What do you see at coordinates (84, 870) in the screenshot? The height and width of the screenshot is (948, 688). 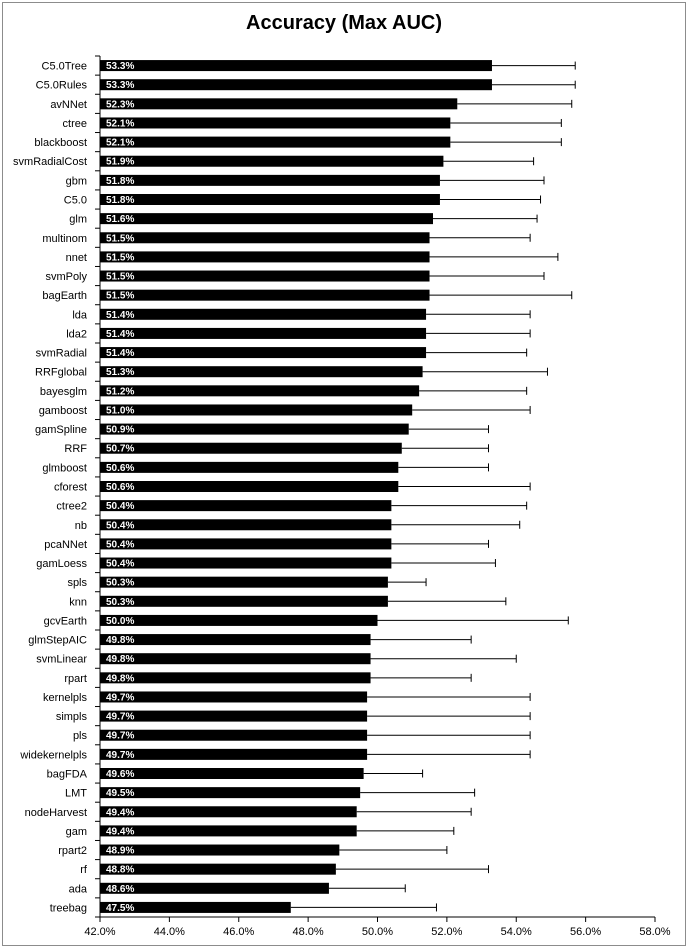 I see `category-label: rf` at bounding box center [84, 870].